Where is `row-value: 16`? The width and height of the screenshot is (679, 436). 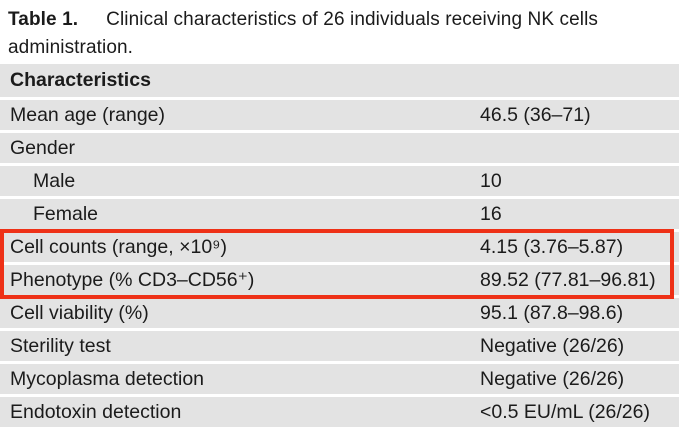 row-value: 16 is located at coordinates (491, 213).